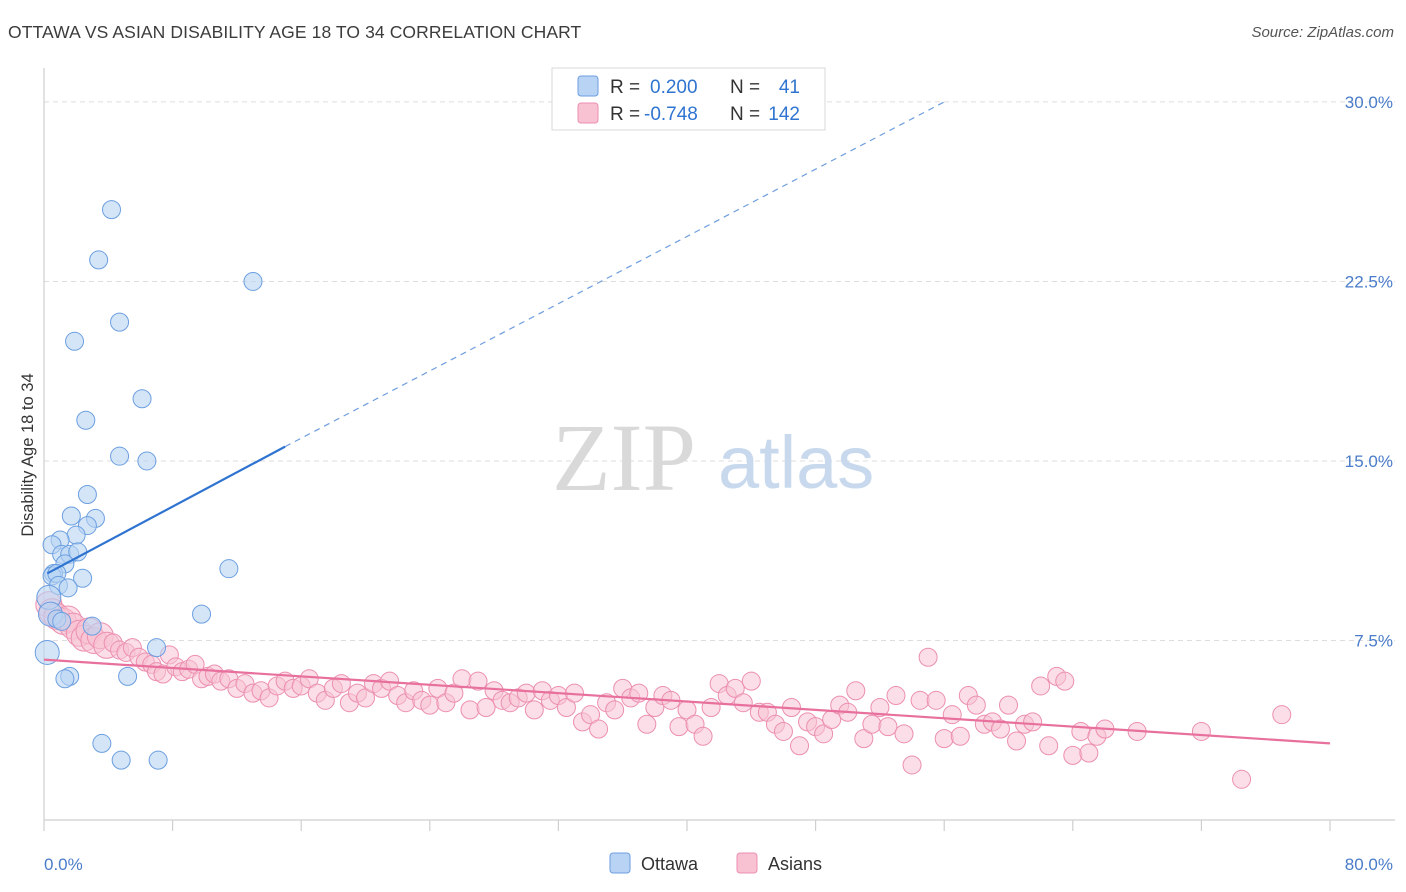  What do you see at coordinates (625, 87) in the screenshot?
I see `legend-r-label-ottawa: R =` at bounding box center [625, 87].